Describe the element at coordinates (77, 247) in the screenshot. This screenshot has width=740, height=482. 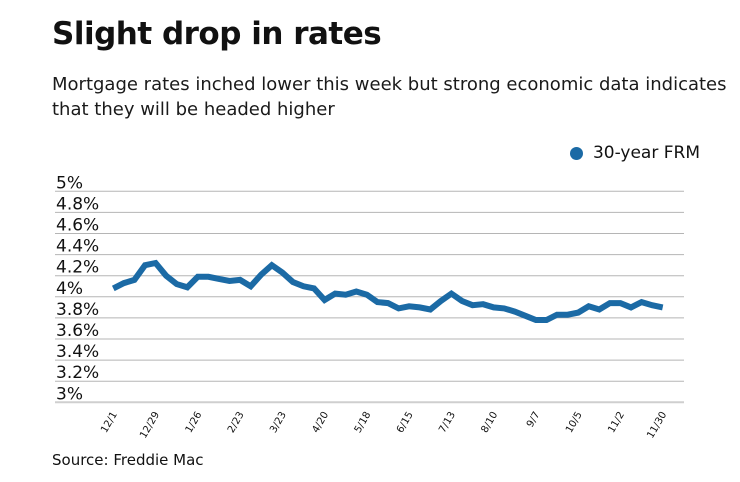
I see `y-tick-label: 4.4%` at that location.